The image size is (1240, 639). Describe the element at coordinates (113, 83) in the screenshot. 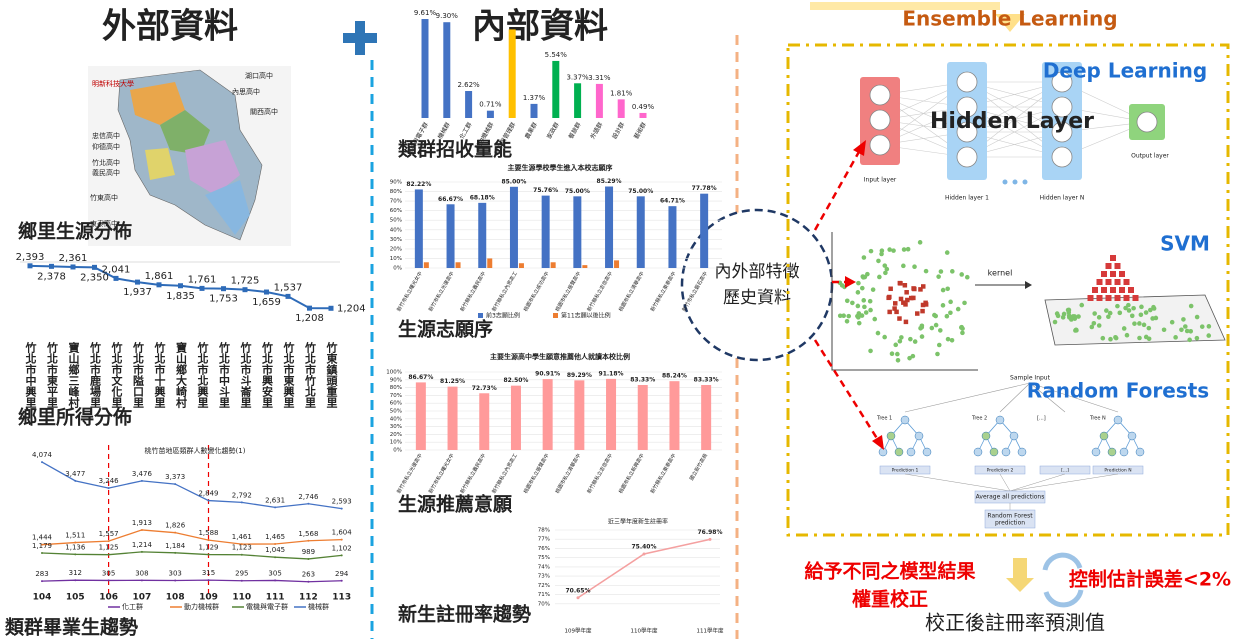

I see `map-label: 明新科技大學` at that location.